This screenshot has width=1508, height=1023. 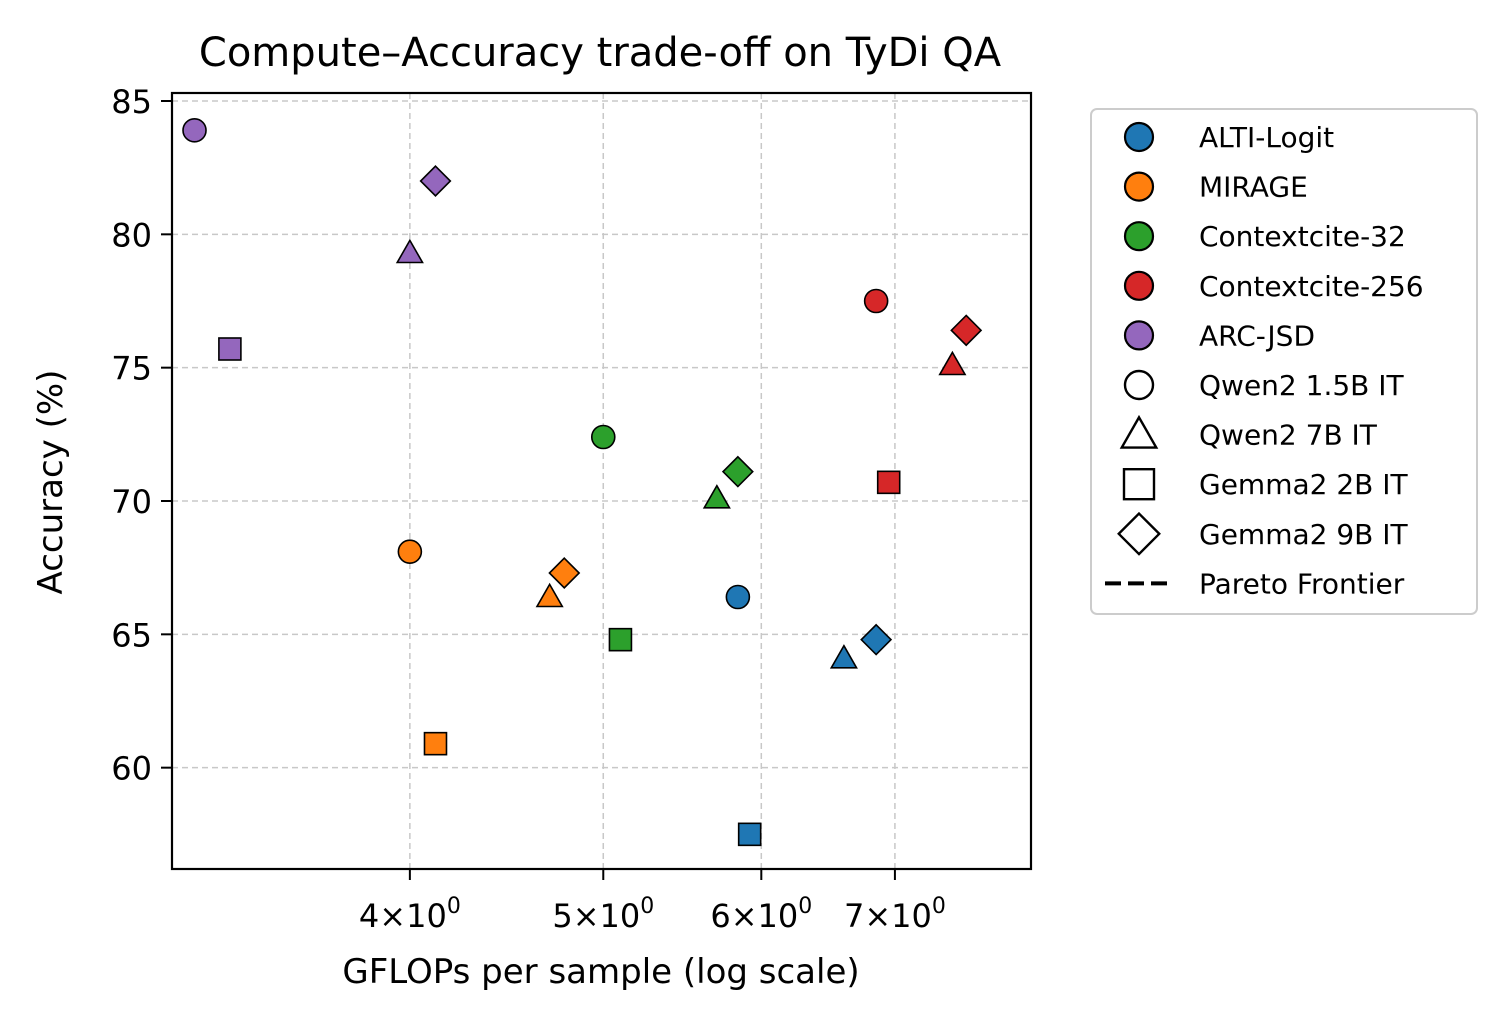 What do you see at coordinates (435, 181) in the screenshot?
I see `data-point-arc-jsd-diamond` at bounding box center [435, 181].